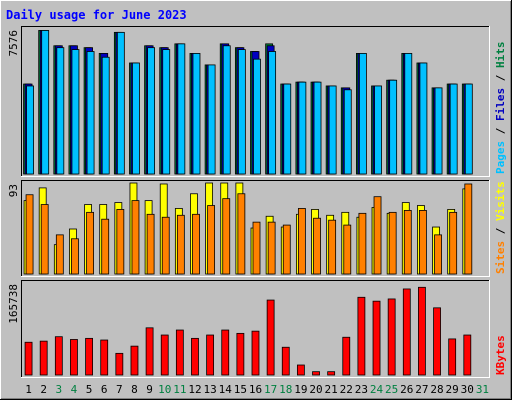  I want to click on panel-kbytes-ymax-label: 165738, so click(13, 304).